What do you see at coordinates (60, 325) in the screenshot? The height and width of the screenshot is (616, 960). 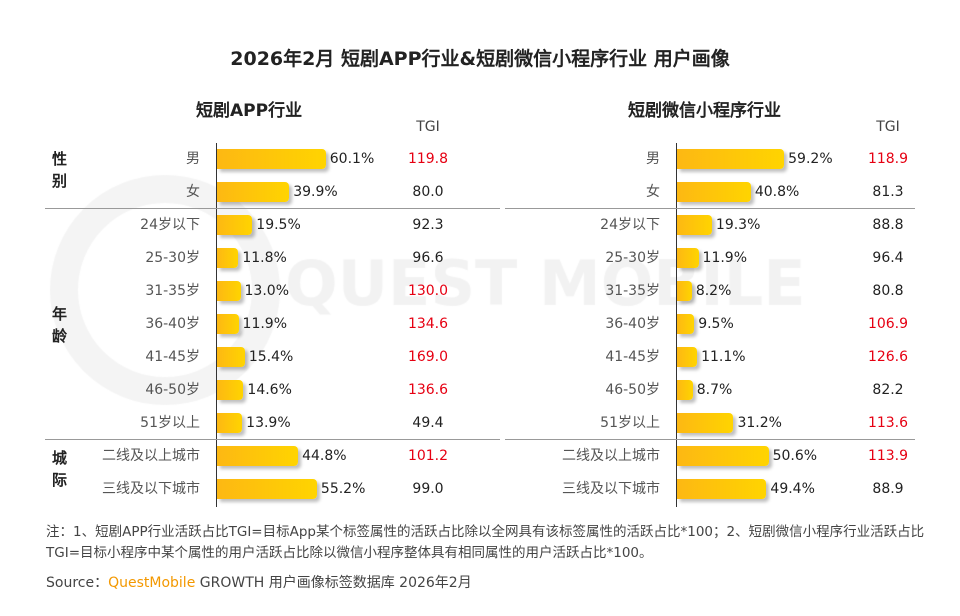 I see `group-label: 年龄` at bounding box center [60, 325].